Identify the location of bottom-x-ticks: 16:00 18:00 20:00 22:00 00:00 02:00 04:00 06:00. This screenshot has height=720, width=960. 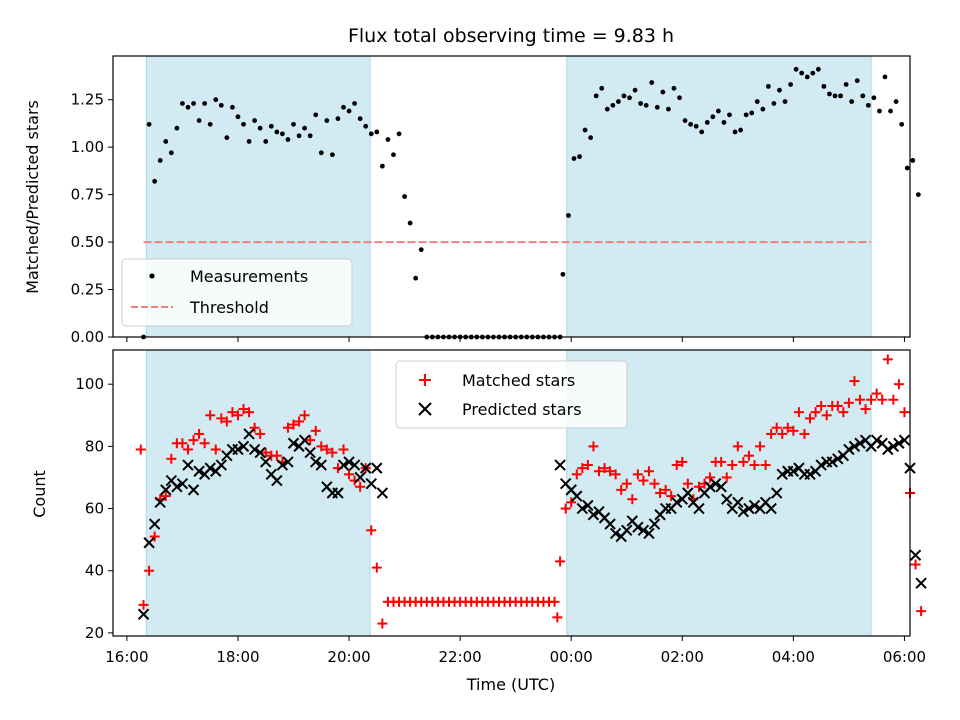
(515, 651).